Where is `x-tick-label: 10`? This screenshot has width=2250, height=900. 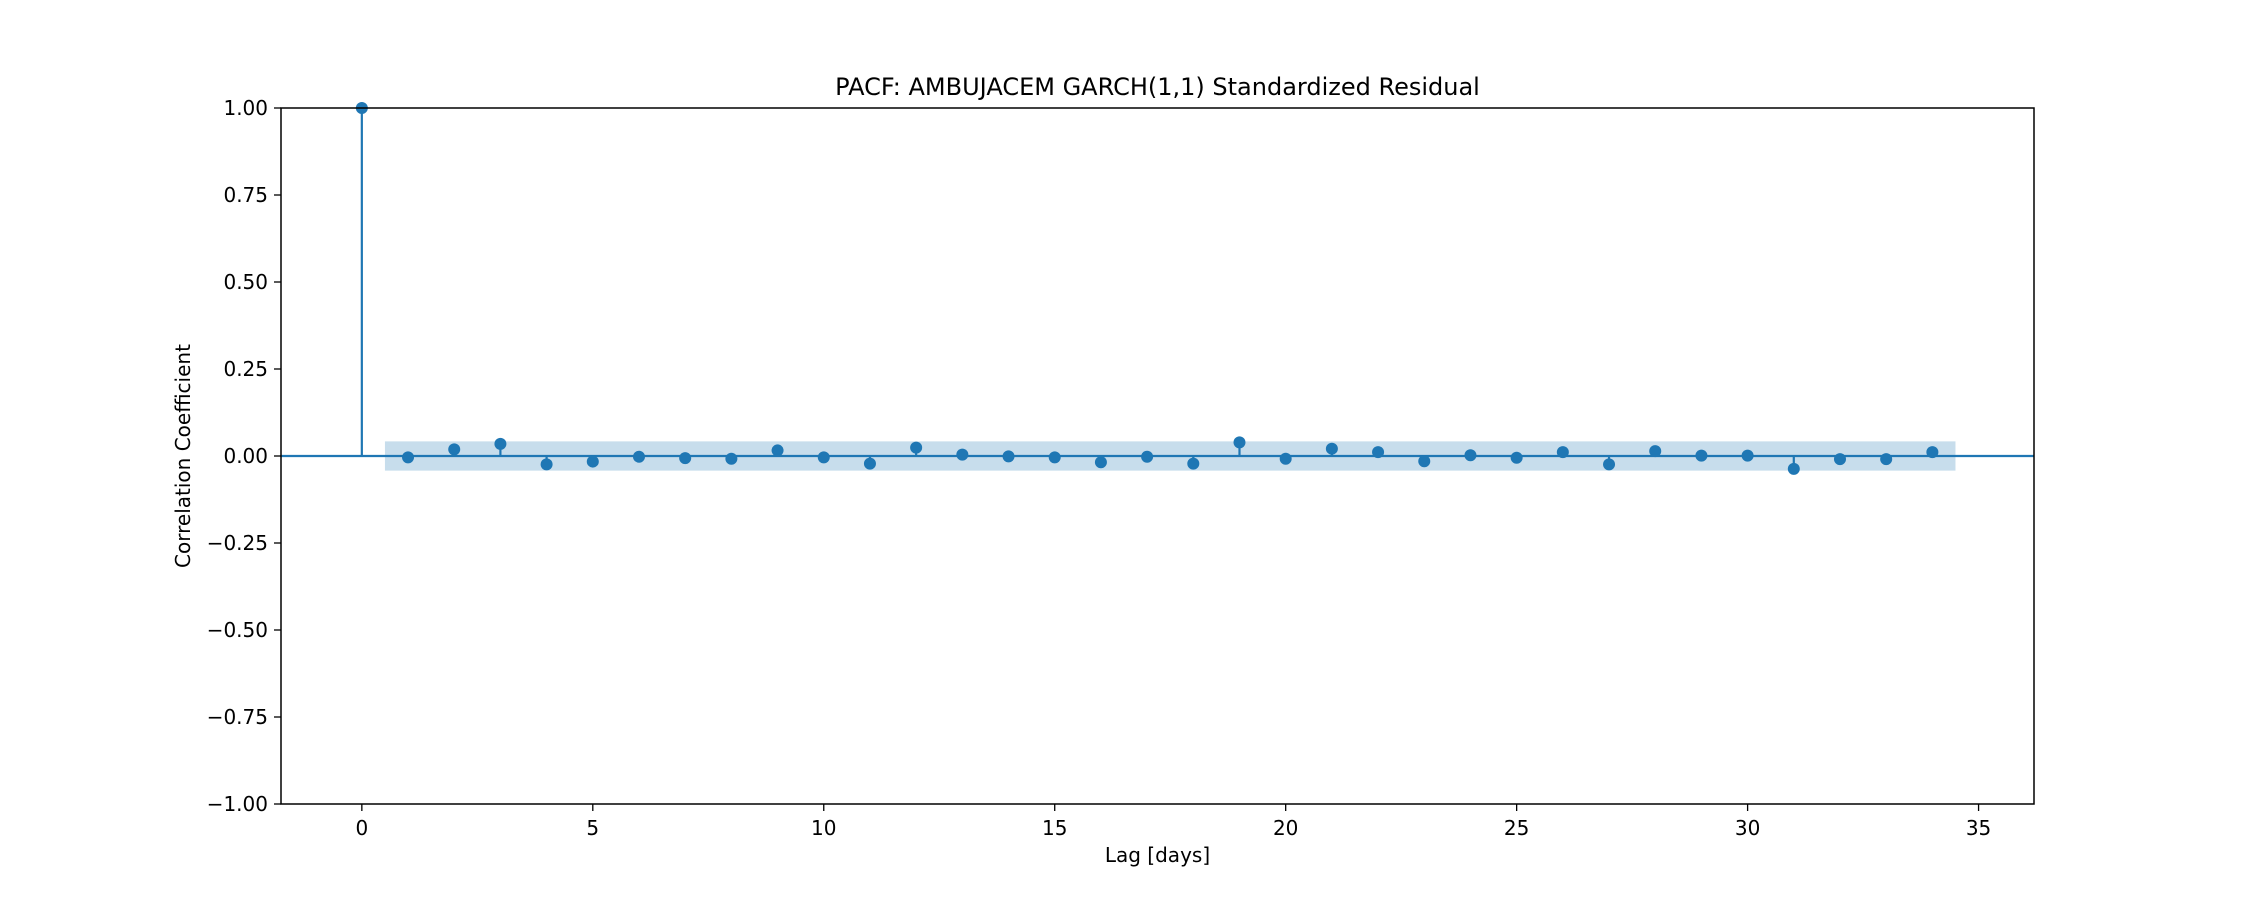
x-tick-label: 10 is located at coordinates (823, 828).